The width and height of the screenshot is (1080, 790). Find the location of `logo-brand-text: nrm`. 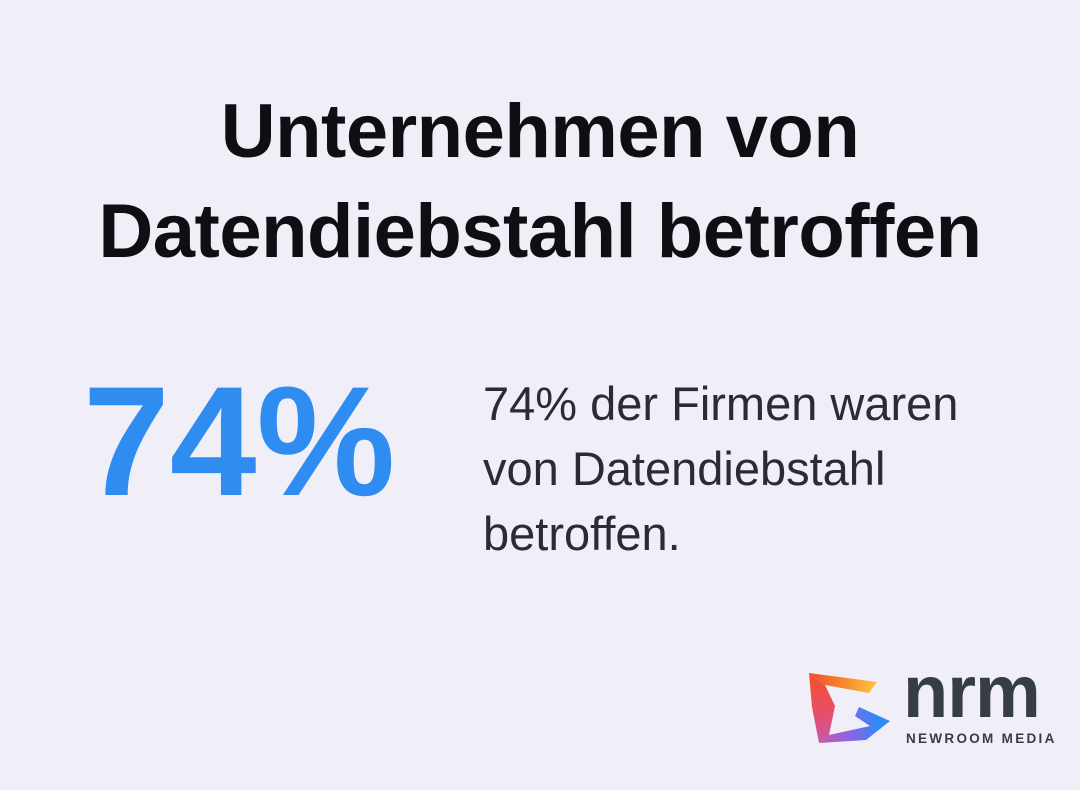

logo-brand-text: nrm is located at coordinates (972, 691).